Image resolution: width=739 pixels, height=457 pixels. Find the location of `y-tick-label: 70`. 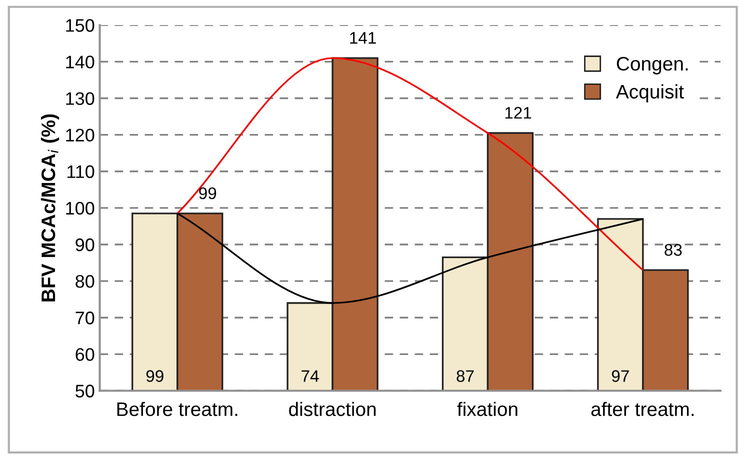

y-tick-label: 70 is located at coordinates (85, 318).